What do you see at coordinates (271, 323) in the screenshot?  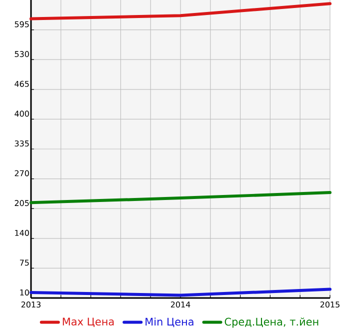 I see `legend-label: Сред.Цена, т.йен` at bounding box center [271, 323].